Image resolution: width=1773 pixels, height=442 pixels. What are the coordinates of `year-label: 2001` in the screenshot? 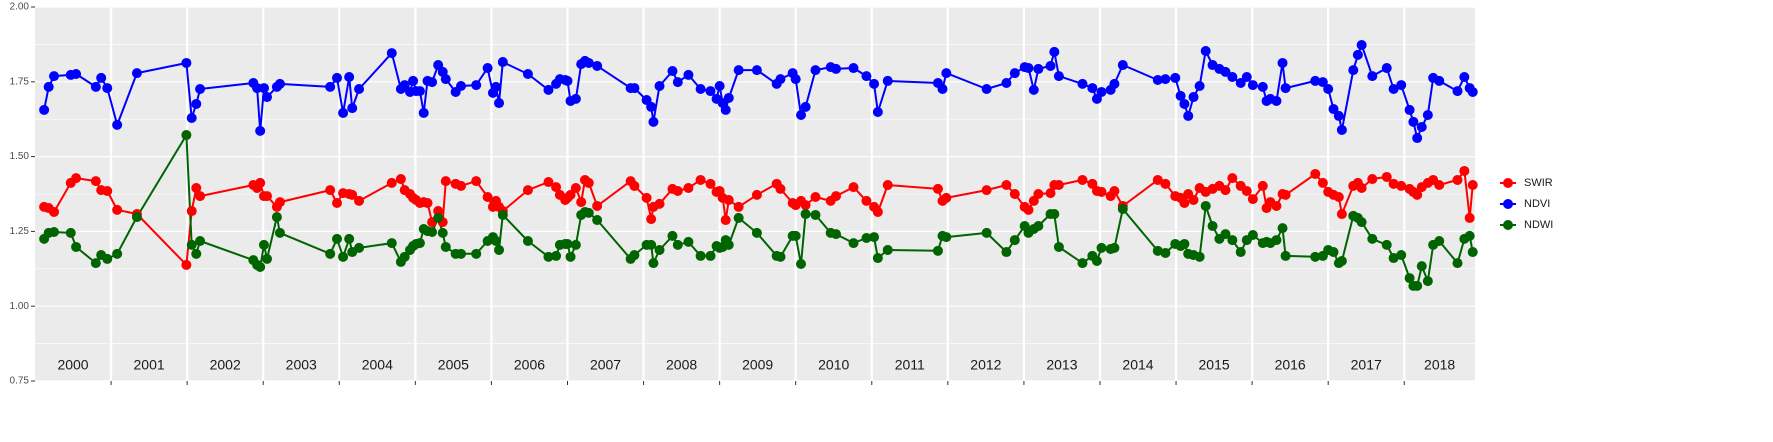 It's located at (149, 365).